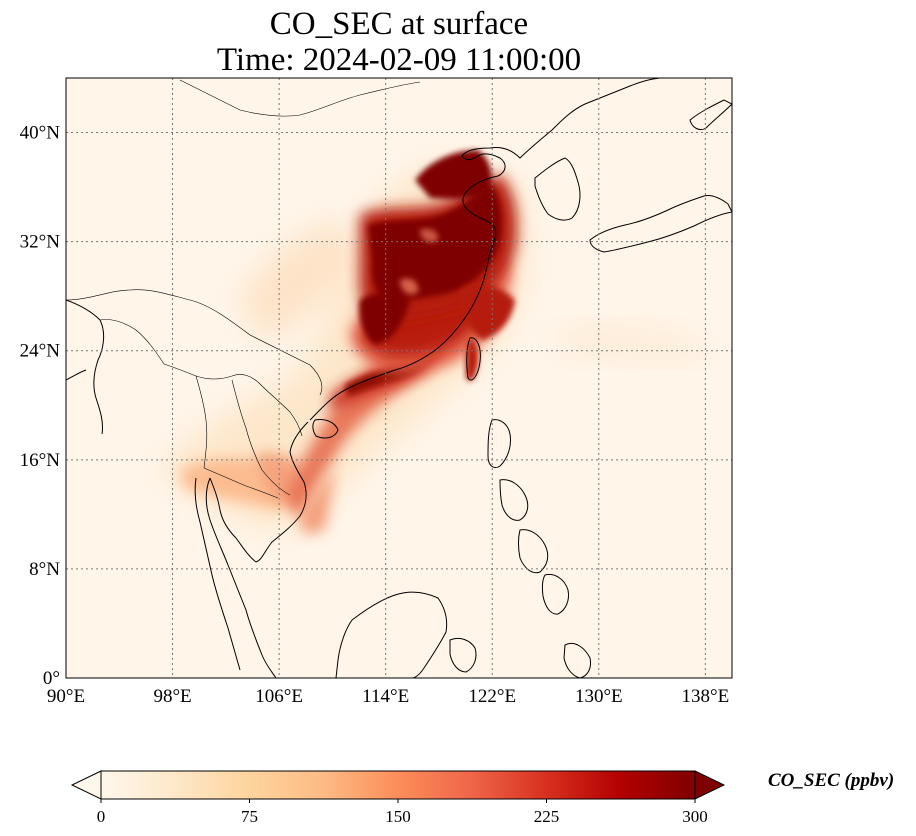  Describe the element at coordinates (249, 816) in the screenshot. I see `colorbar-tick-label: 75` at that location.